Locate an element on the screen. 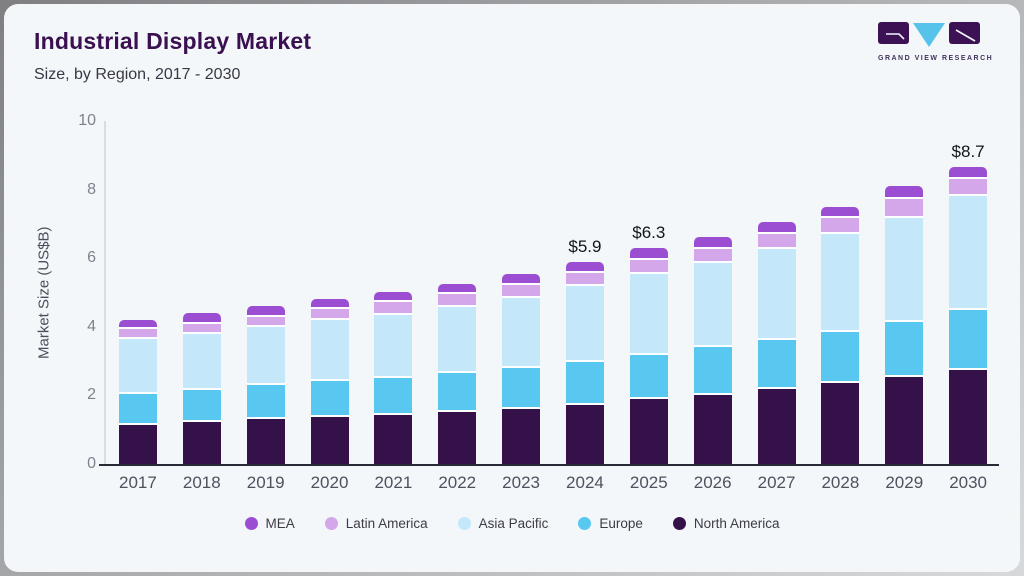 The width and height of the screenshot is (1024, 576). segment-latin-america-2020 is located at coordinates (329, 312).